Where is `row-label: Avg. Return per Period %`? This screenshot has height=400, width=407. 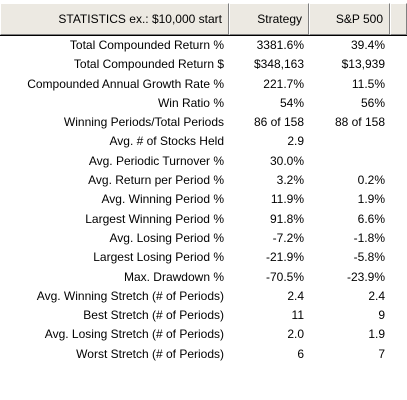
row-label: Avg. Return per Period % is located at coordinates (156, 180).